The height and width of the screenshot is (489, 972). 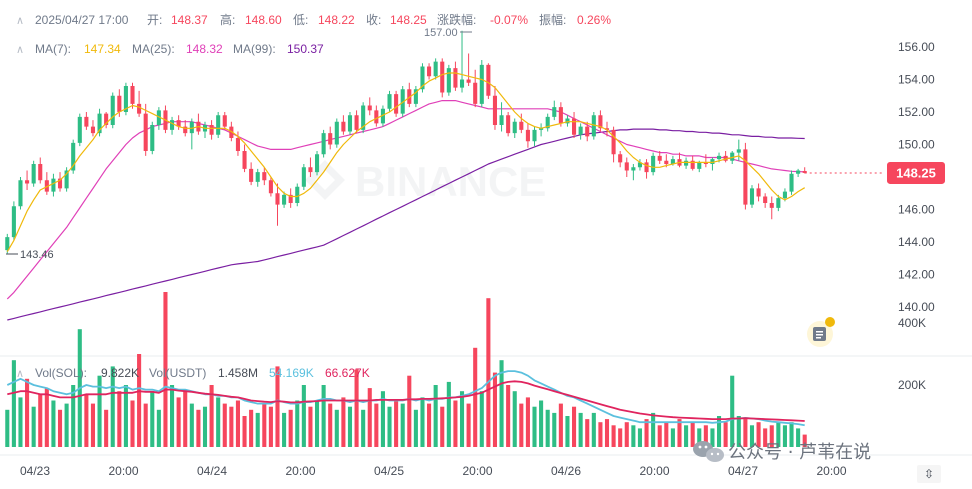 I want to click on last-price-tag-bg, so click(x=916, y=172).